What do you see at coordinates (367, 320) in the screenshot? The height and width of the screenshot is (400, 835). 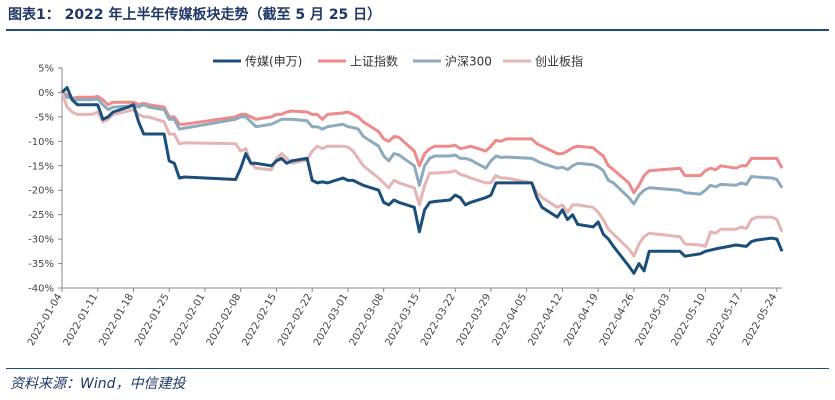 I see `x-tick-label: 2022-03-08` at bounding box center [367, 320].